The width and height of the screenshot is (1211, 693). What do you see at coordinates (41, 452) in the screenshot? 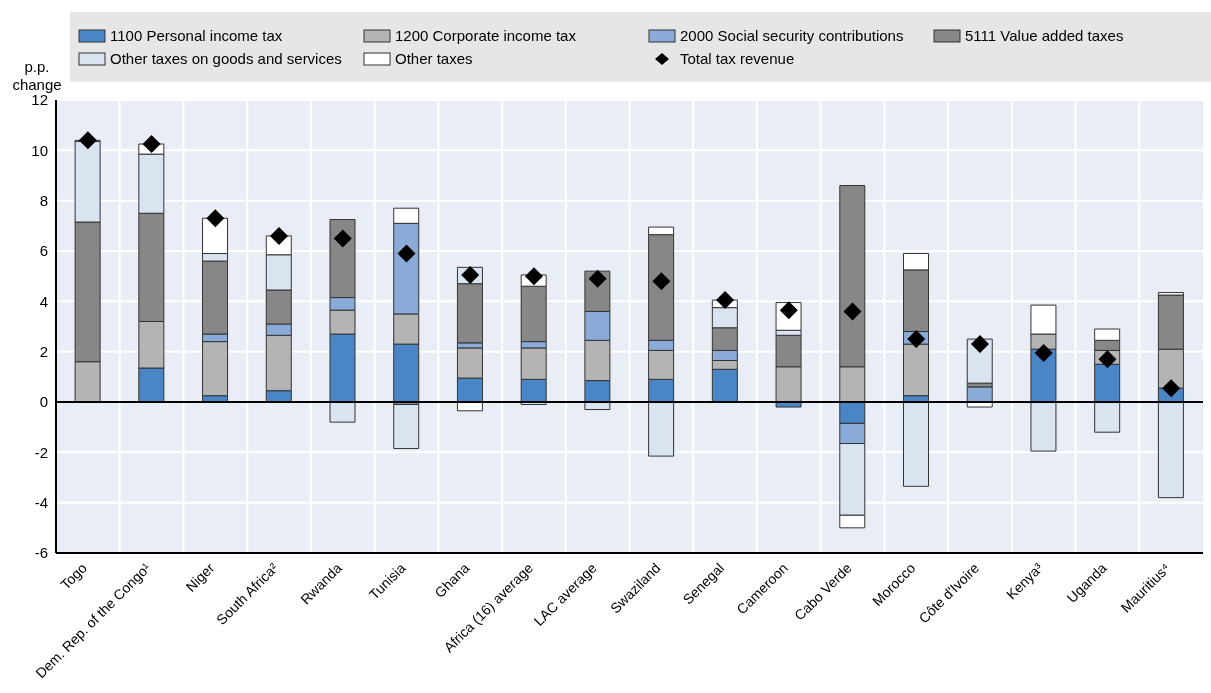
I see `y-tick-label: -2` at bounding box center [41, 452].